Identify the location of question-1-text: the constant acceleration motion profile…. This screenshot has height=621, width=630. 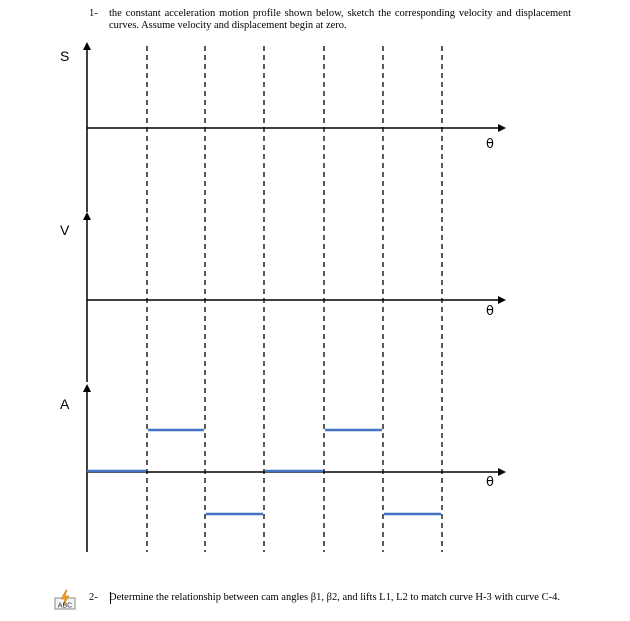
(340, 19).